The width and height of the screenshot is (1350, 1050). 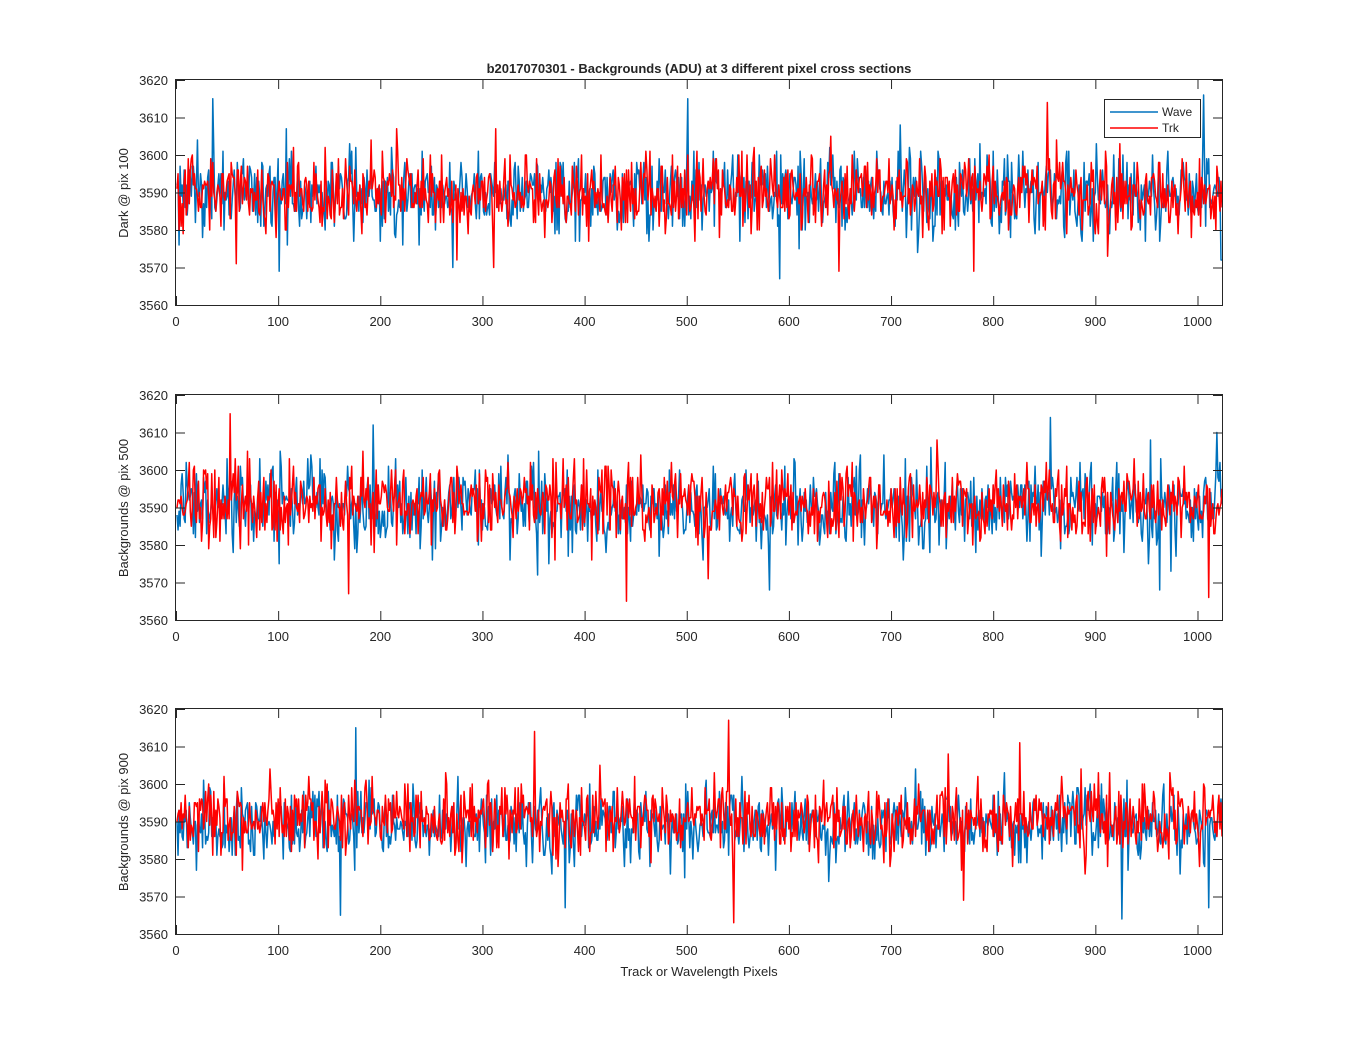 What do you see at coordinates (123, 193) in the screenshot?
I see `y-axis-label-1: Dark @ pix 100` at bounding box center [123, 193].